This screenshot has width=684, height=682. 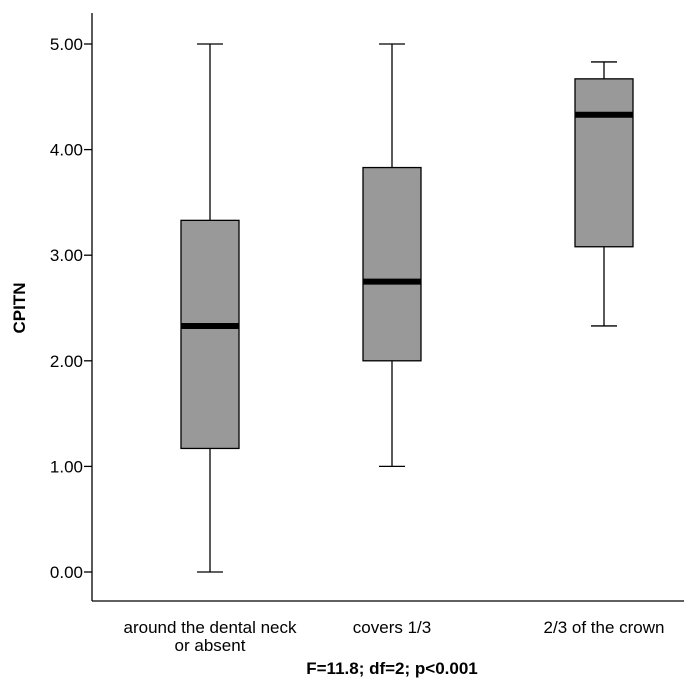 What do you see at coordinates (392, 668) in the screenshot?
I see `x-axis-title: F=11.8; df=2; p<0.001` at bounding box center [392, 668].